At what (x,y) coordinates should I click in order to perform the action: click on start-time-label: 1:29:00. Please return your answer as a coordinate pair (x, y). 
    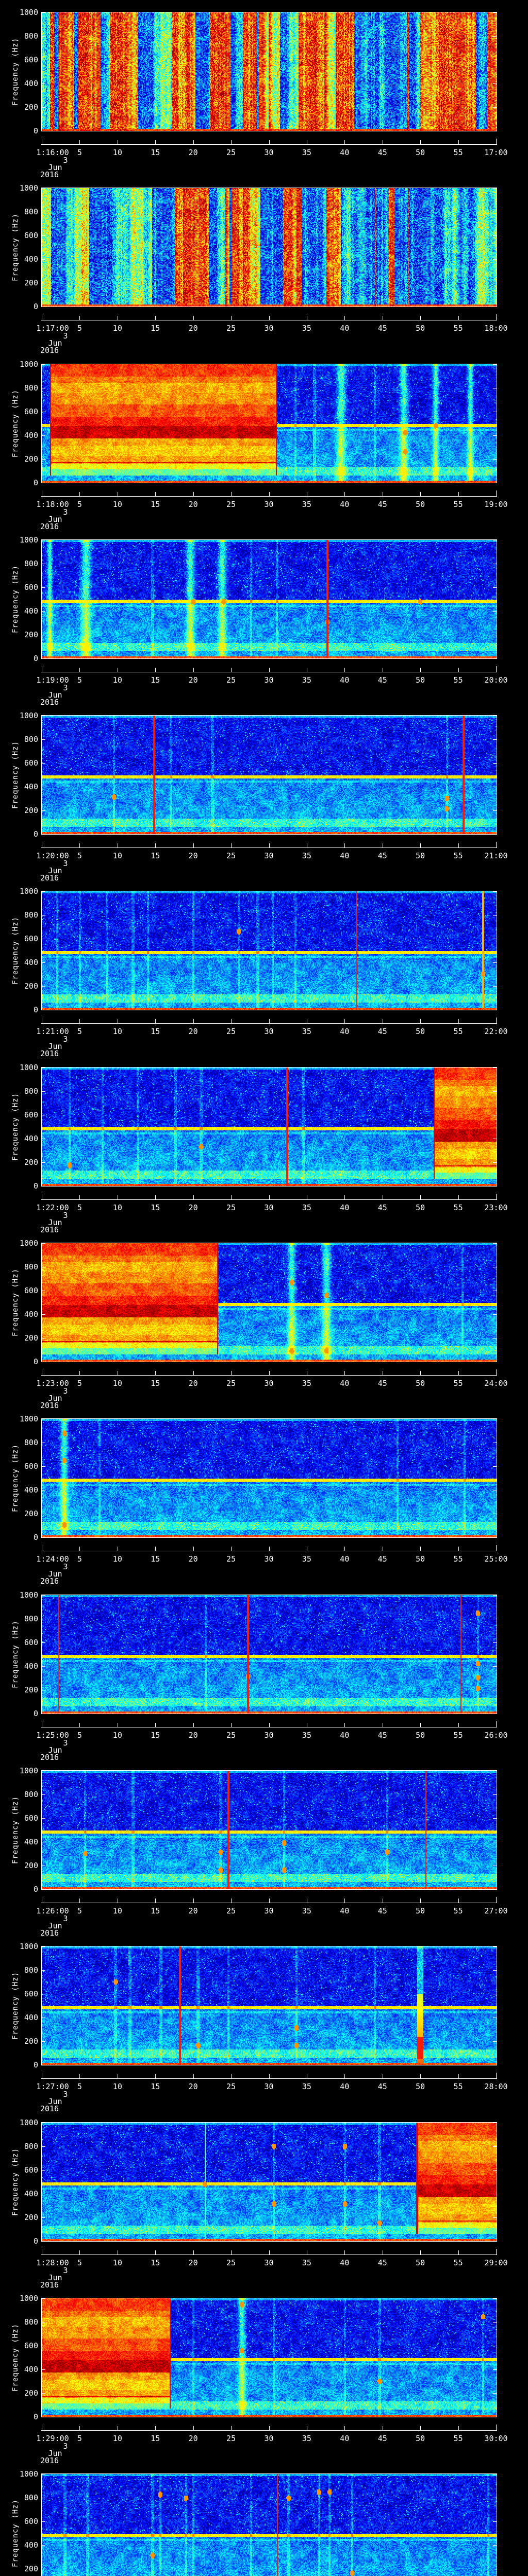
    Looking at the image, I should click on (53, 2438).